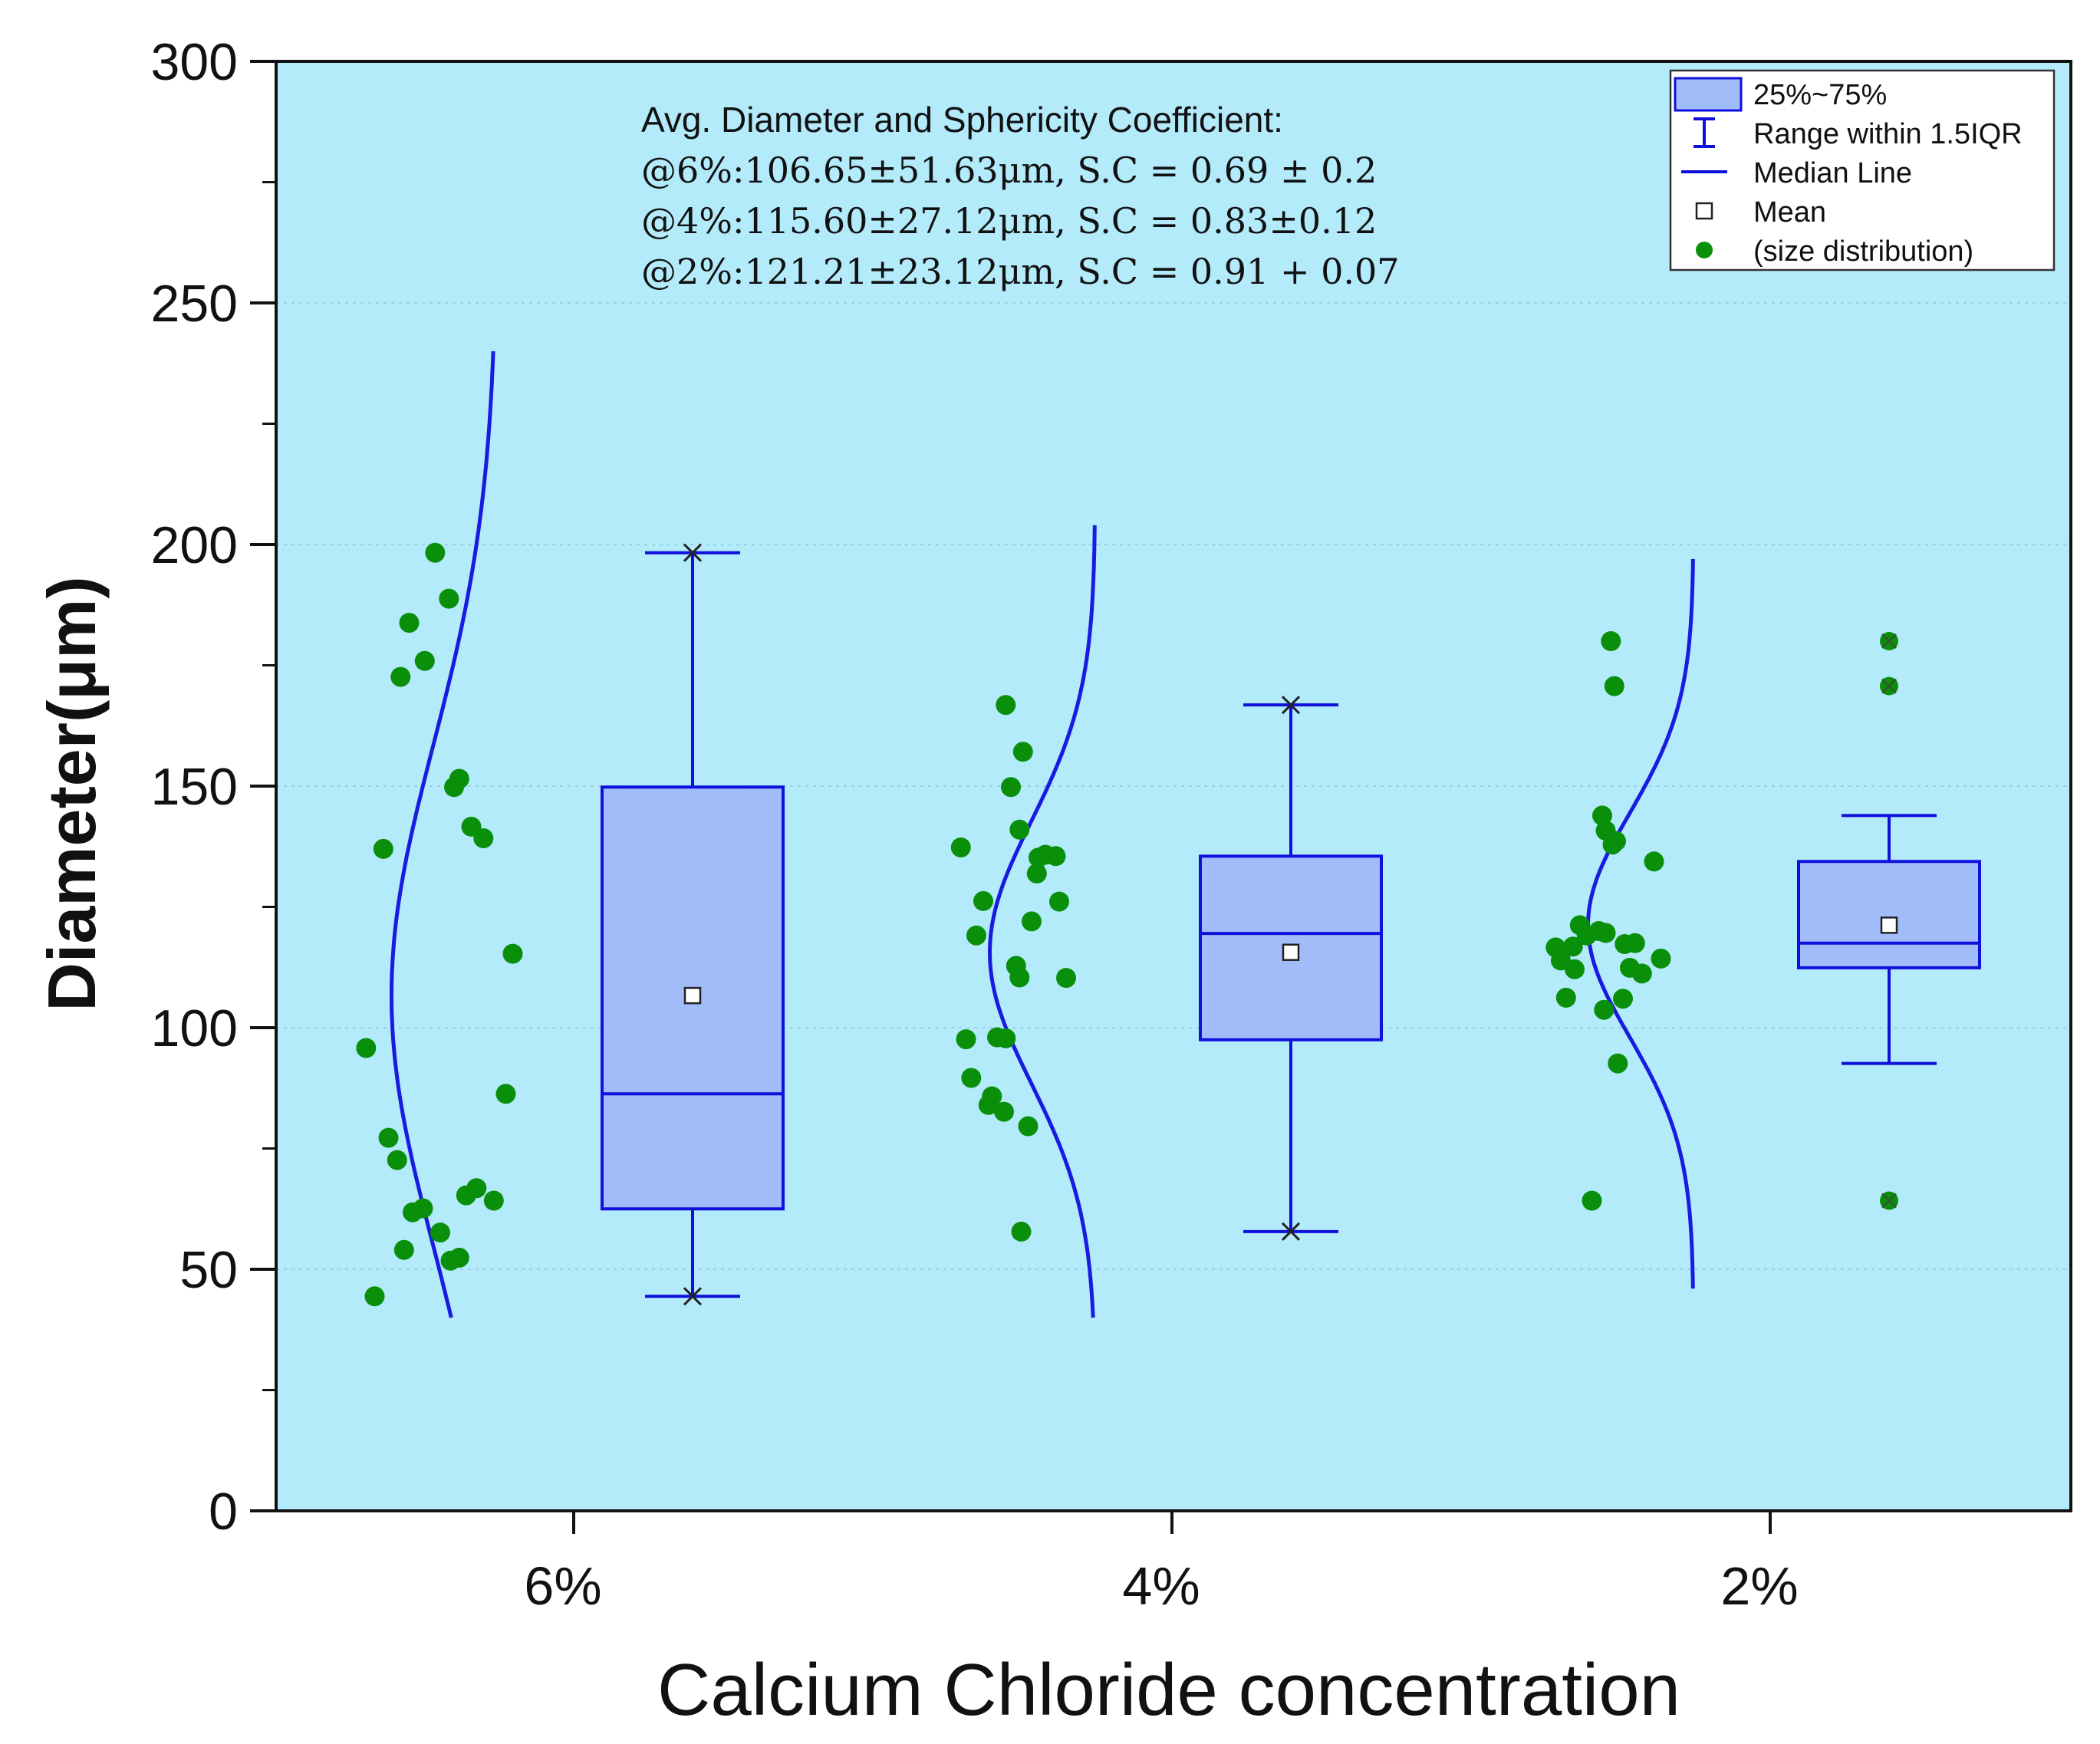 The image size is (2100, 1744). What do you see at coordinates (1009, 170) in the screenshot?
I see `annotation-line-0: @6%:106.65±51.63μm, S.C = 0.69 ± 0.2` at bounding box center [1009, 170].